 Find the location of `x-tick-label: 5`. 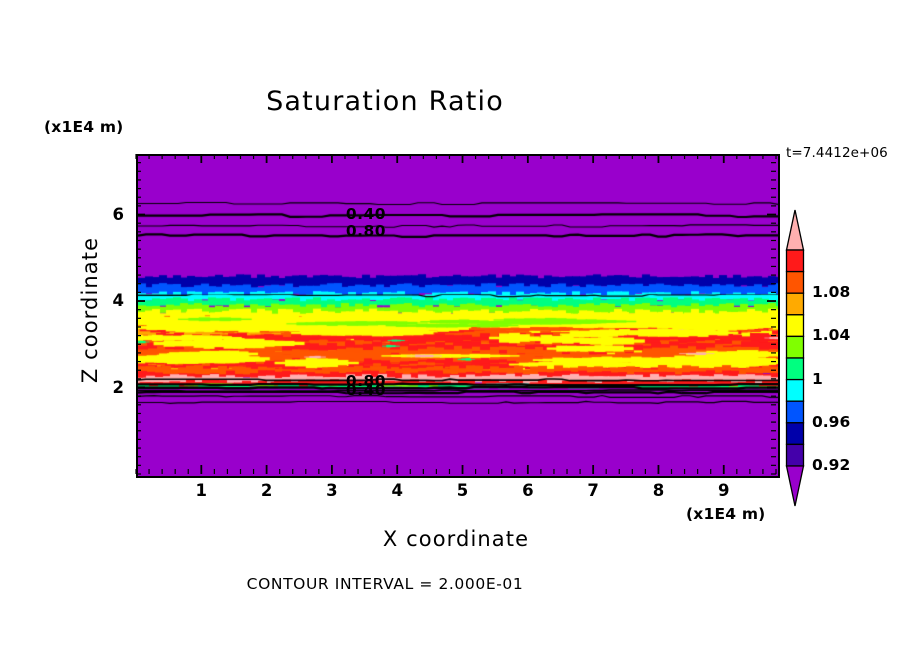

x-tick-label: 5 is located at coordinates (462, 490).